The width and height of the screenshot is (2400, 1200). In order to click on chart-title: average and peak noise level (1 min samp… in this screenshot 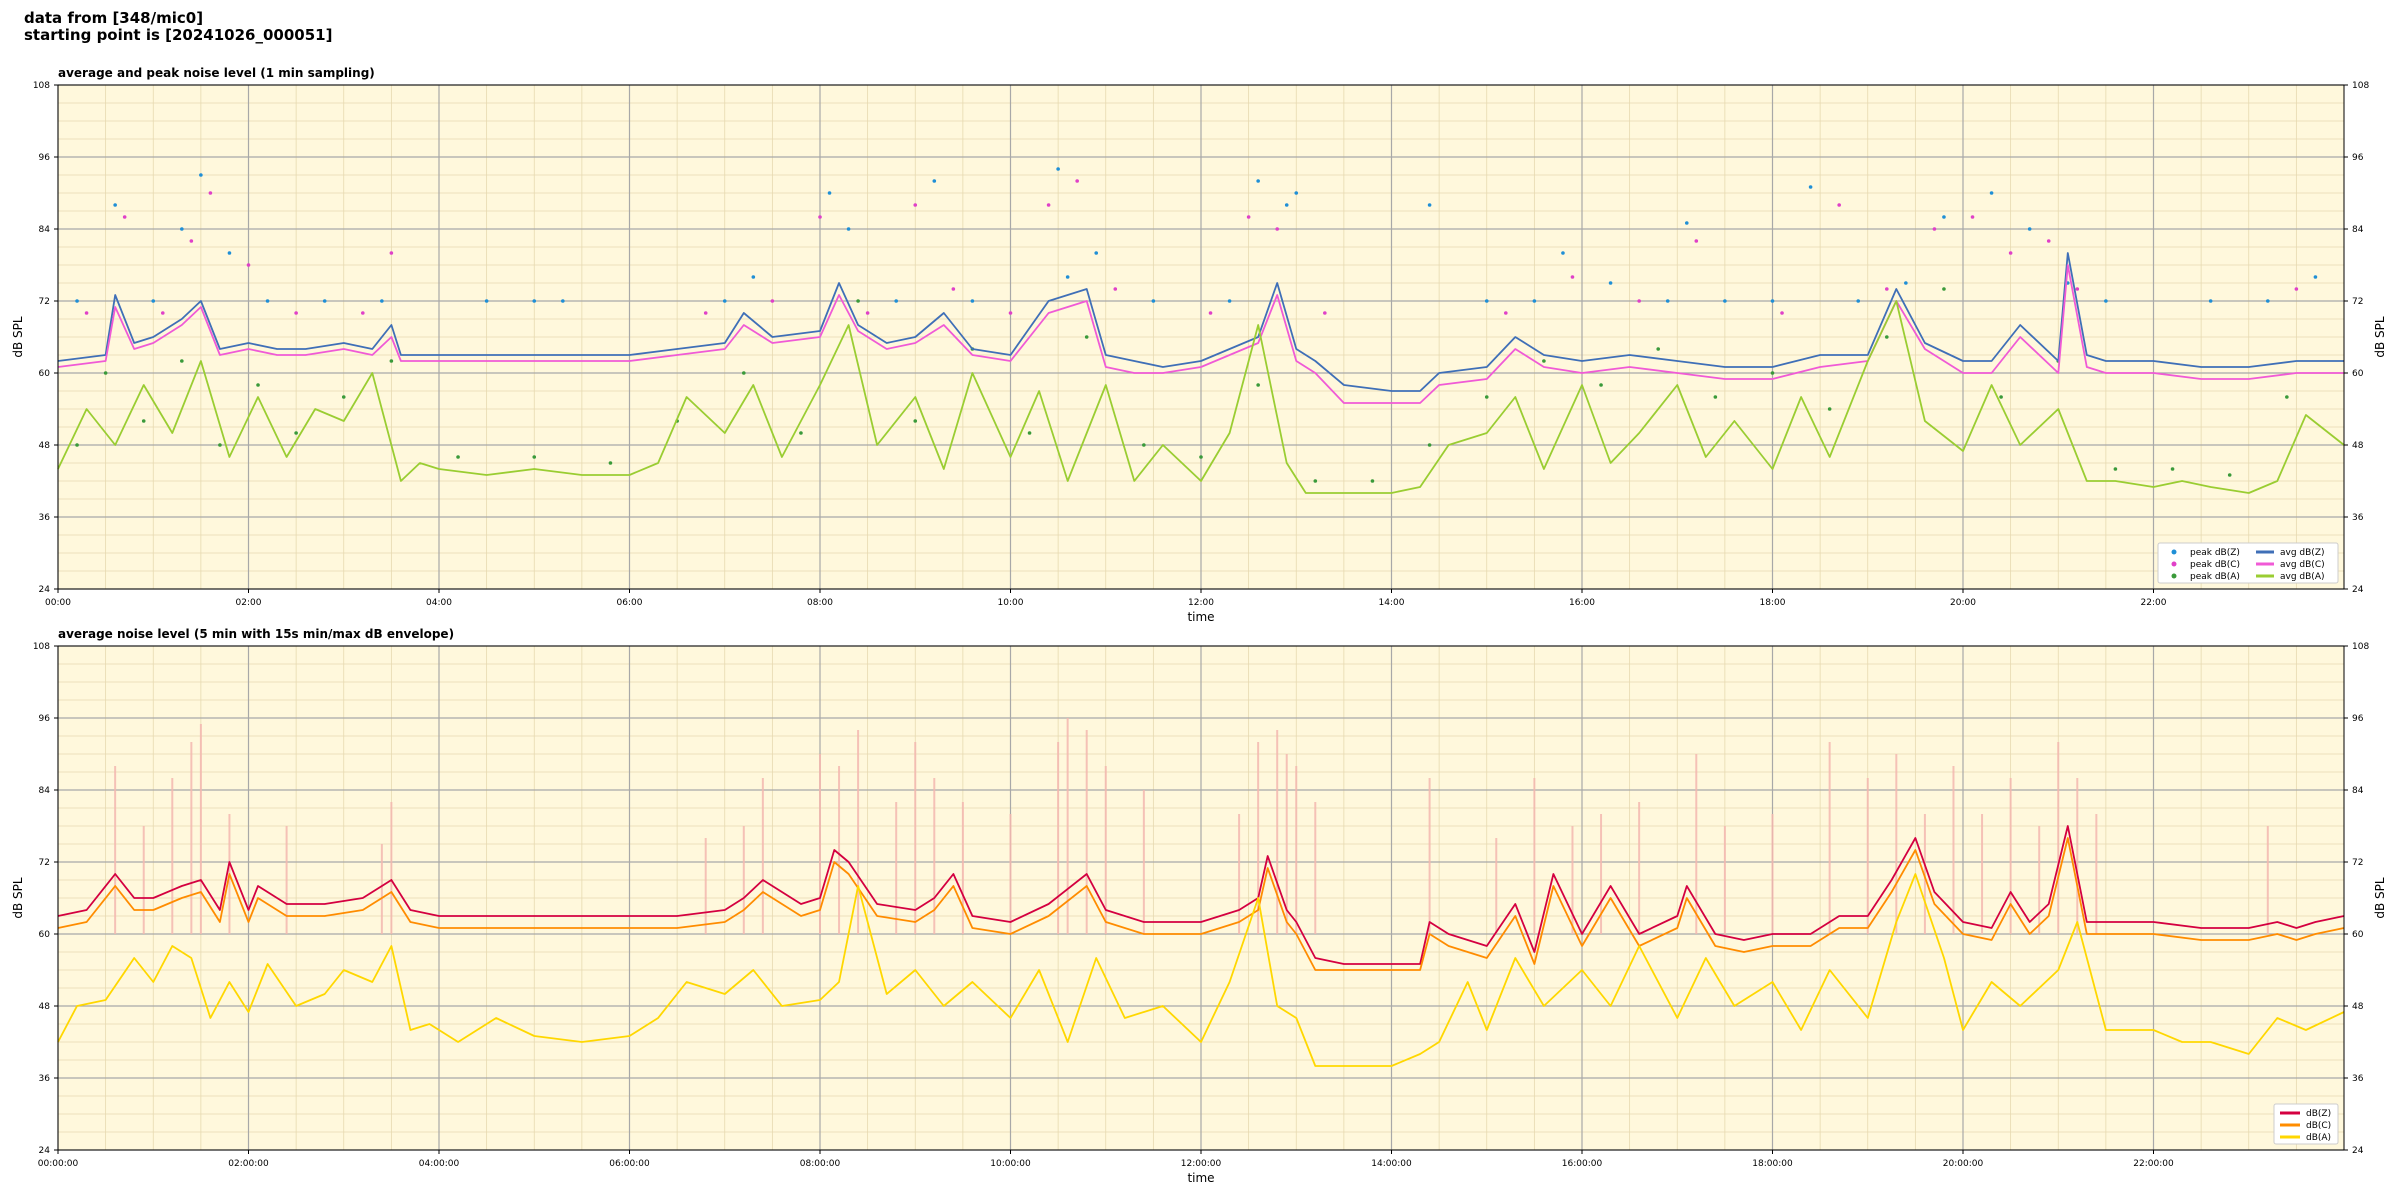, I will do `click(216, 73)`.